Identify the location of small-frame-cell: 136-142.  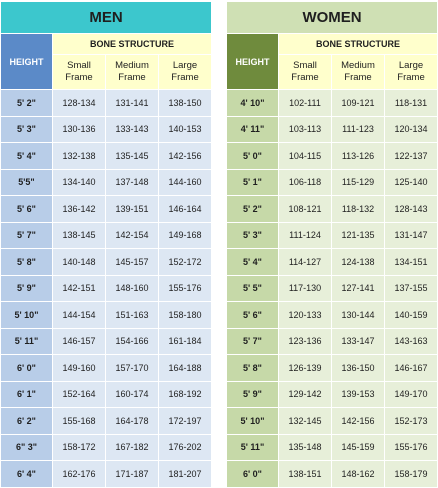
(79, 209).